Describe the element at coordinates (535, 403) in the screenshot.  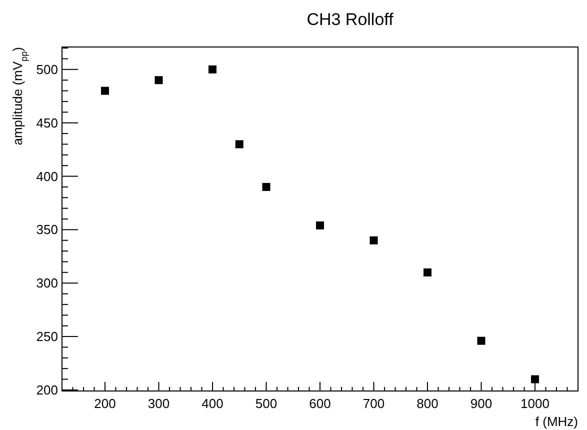
I see `x-tick-label: 1000` at that location.